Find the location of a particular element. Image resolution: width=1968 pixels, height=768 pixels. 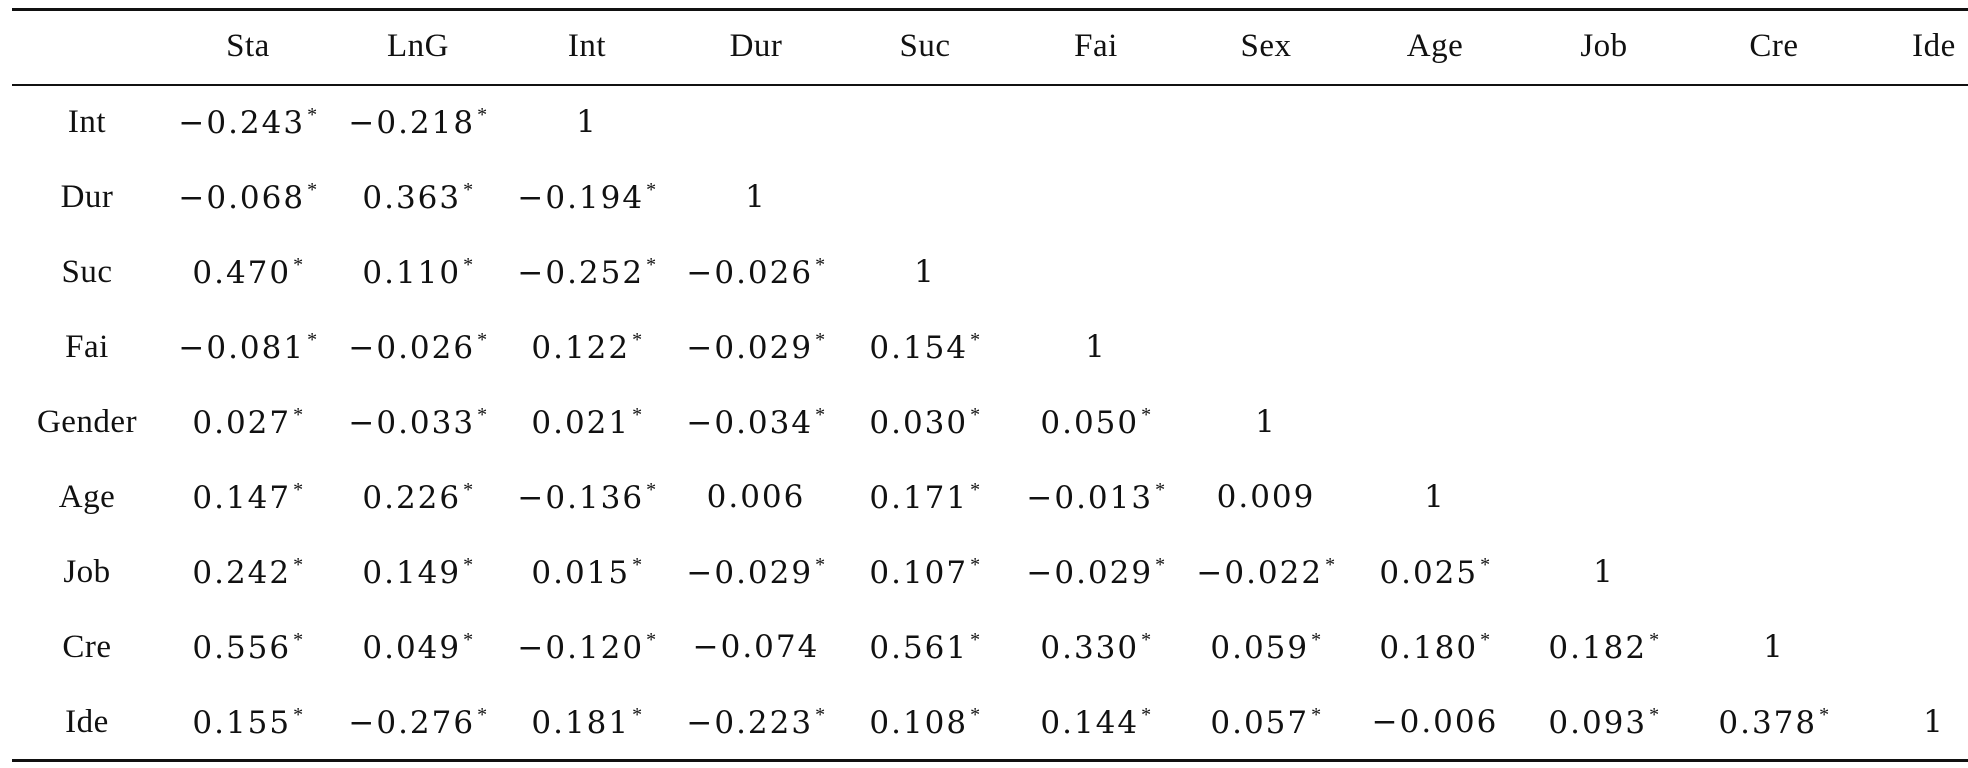

table-cell: −0.029 * is located at coordinates (1096, 572).